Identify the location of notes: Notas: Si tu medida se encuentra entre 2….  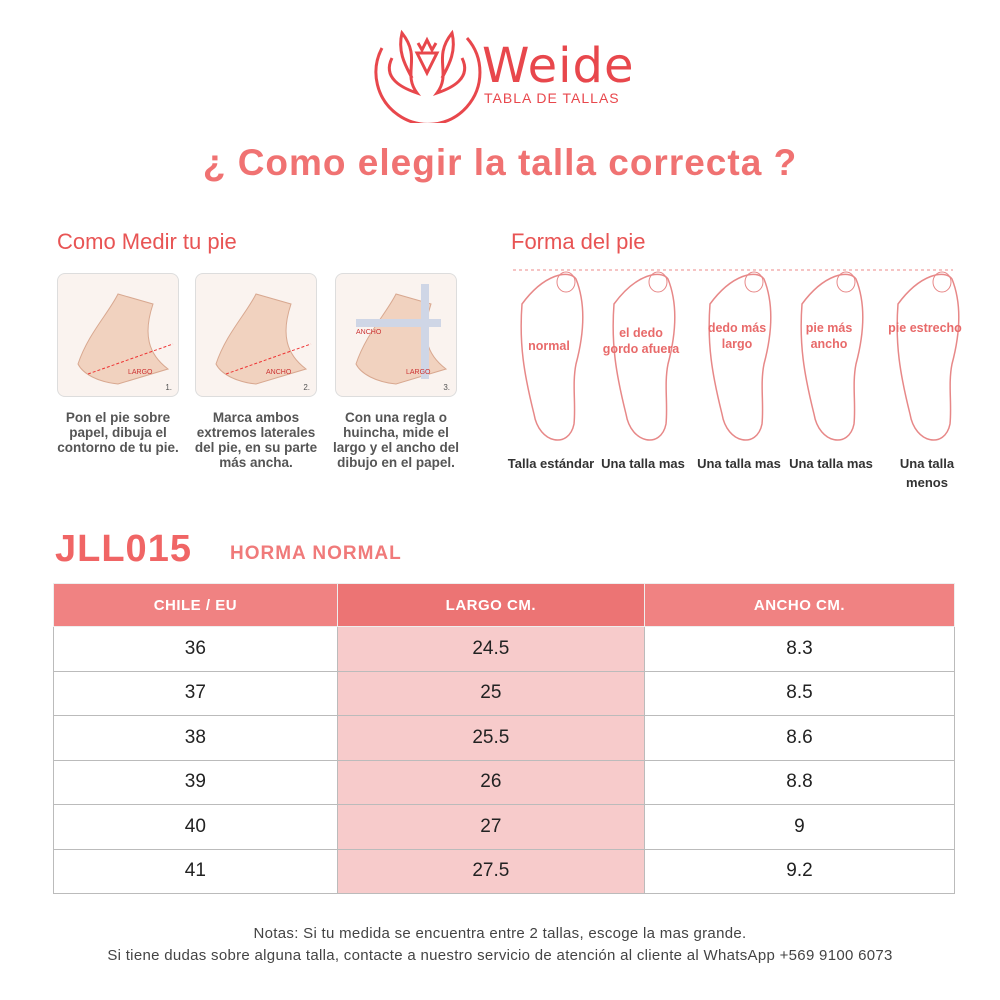
(500, 945).